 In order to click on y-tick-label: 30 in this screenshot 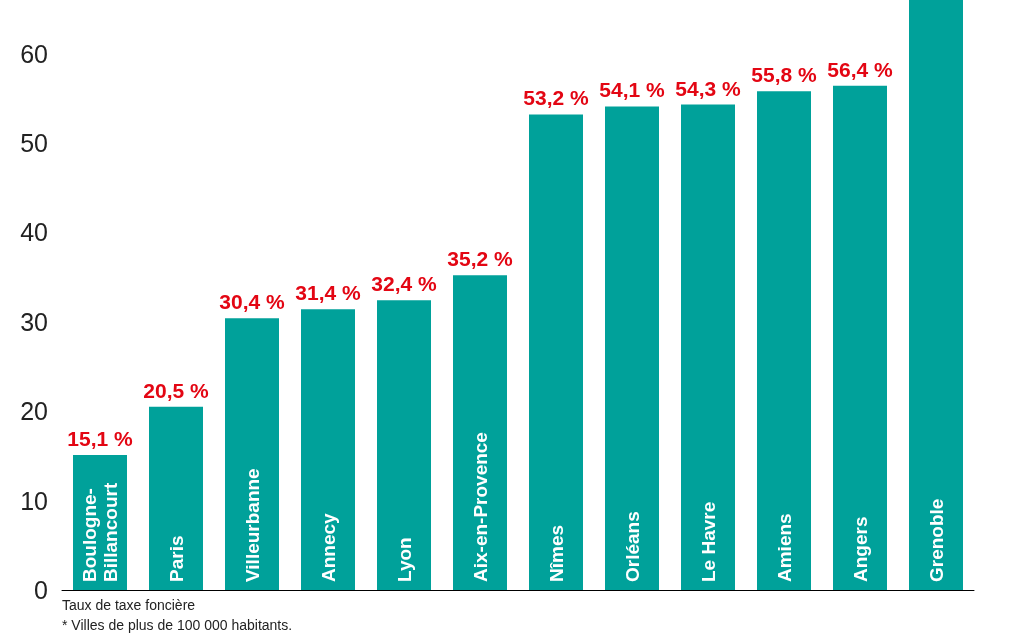, I will do `click(34, 321)`.